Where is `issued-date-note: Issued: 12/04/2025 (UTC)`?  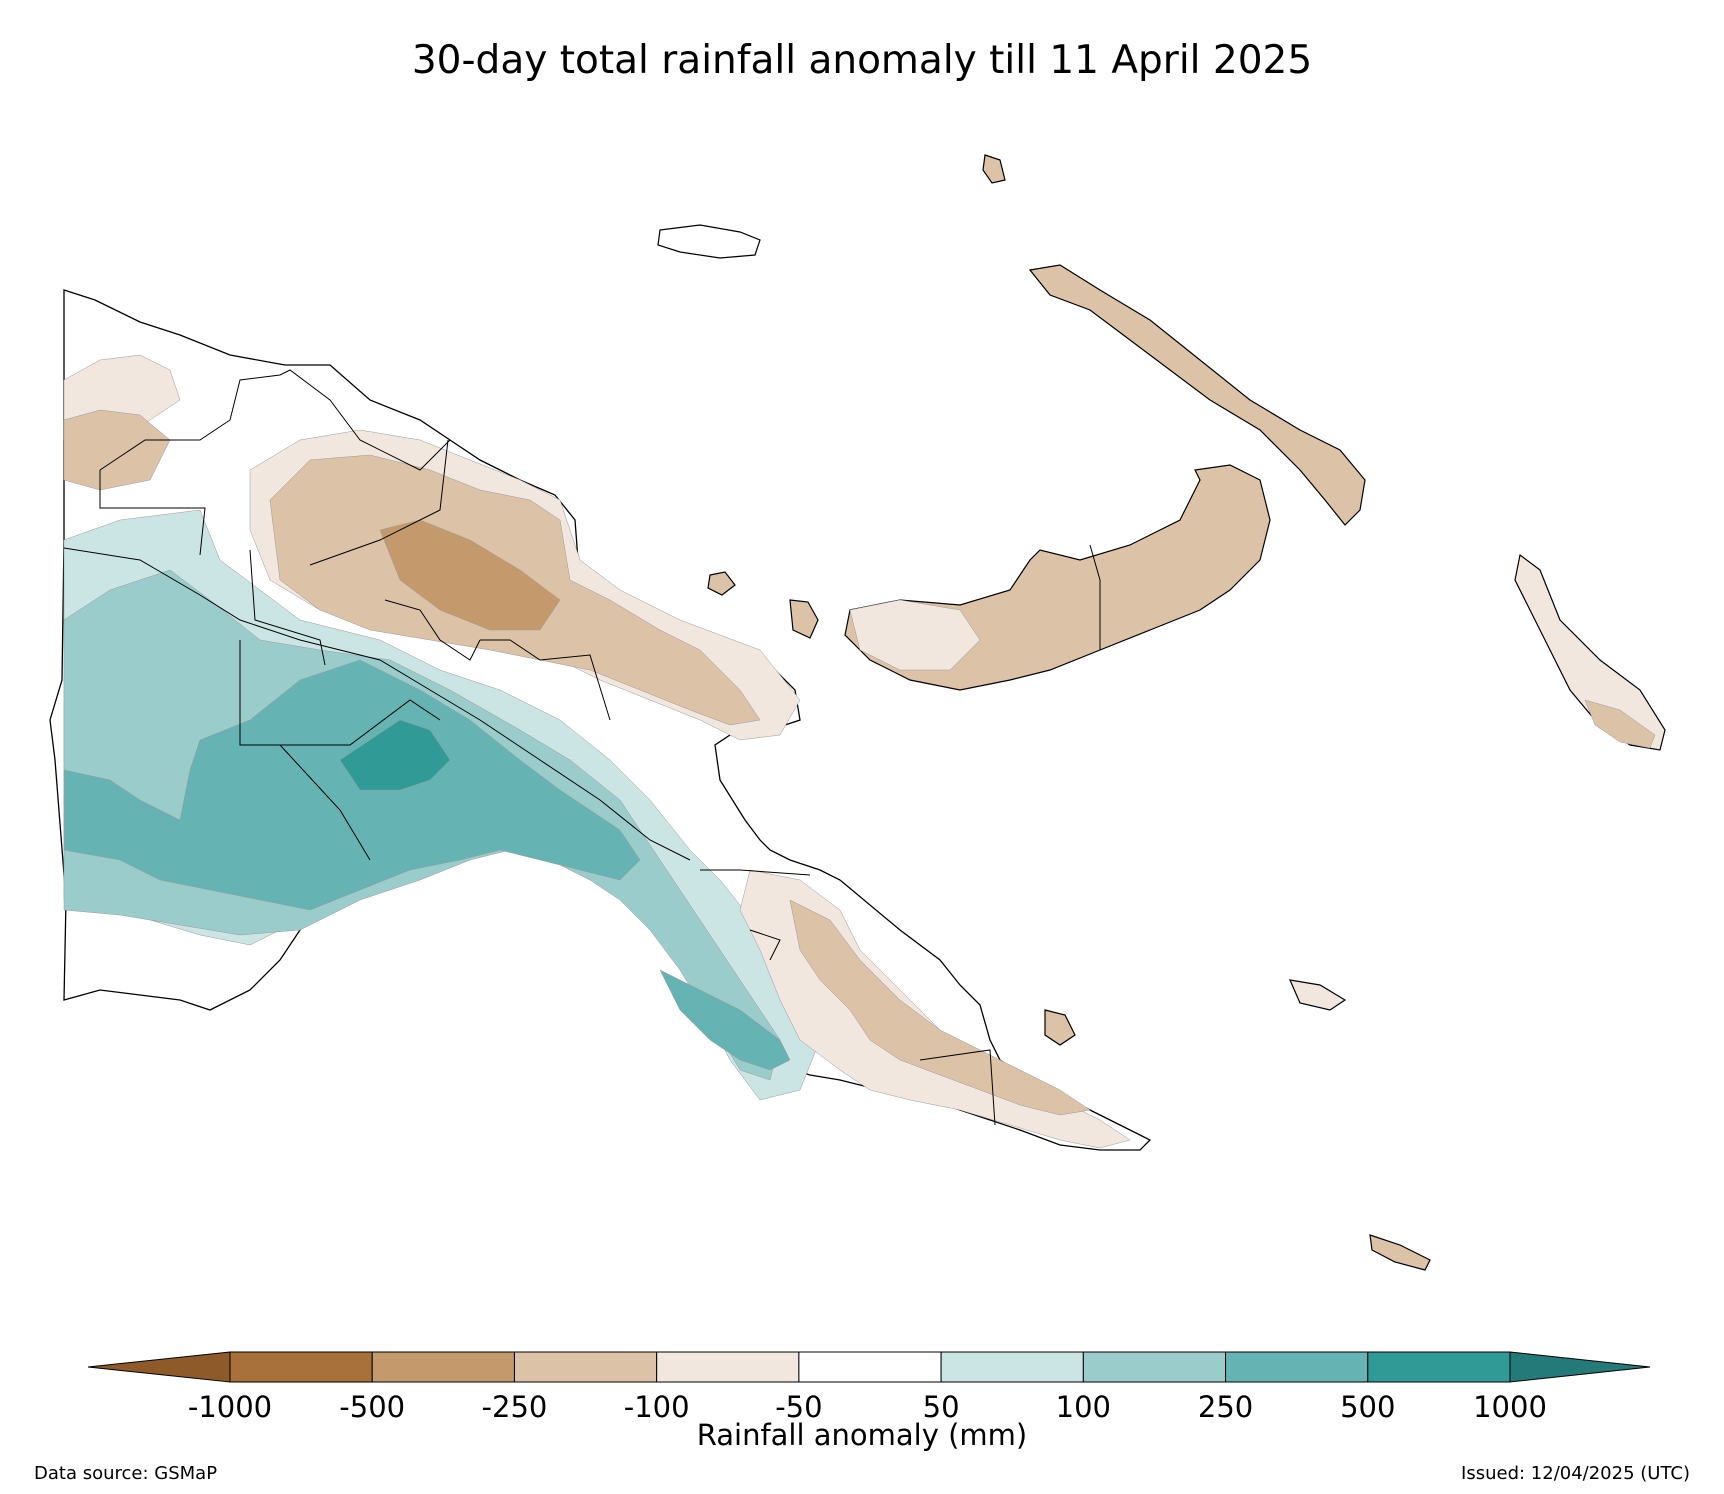
issued-date-note: Issued: 12/04/2025 (UTC) is located at coordinates (1575, 1473).